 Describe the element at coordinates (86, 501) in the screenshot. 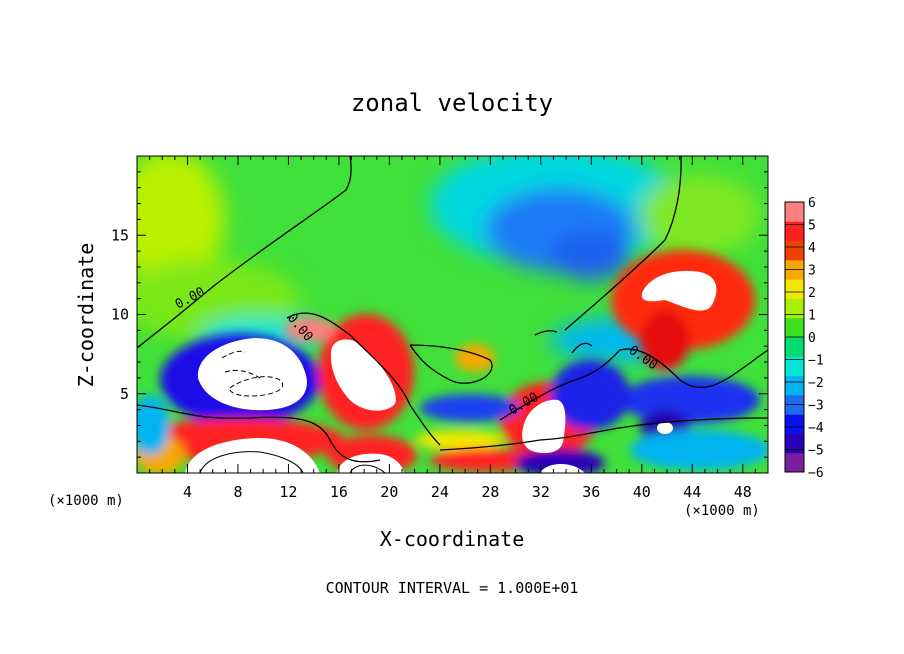

I see `x-multiplier-left: (×1000 m)` at that location.